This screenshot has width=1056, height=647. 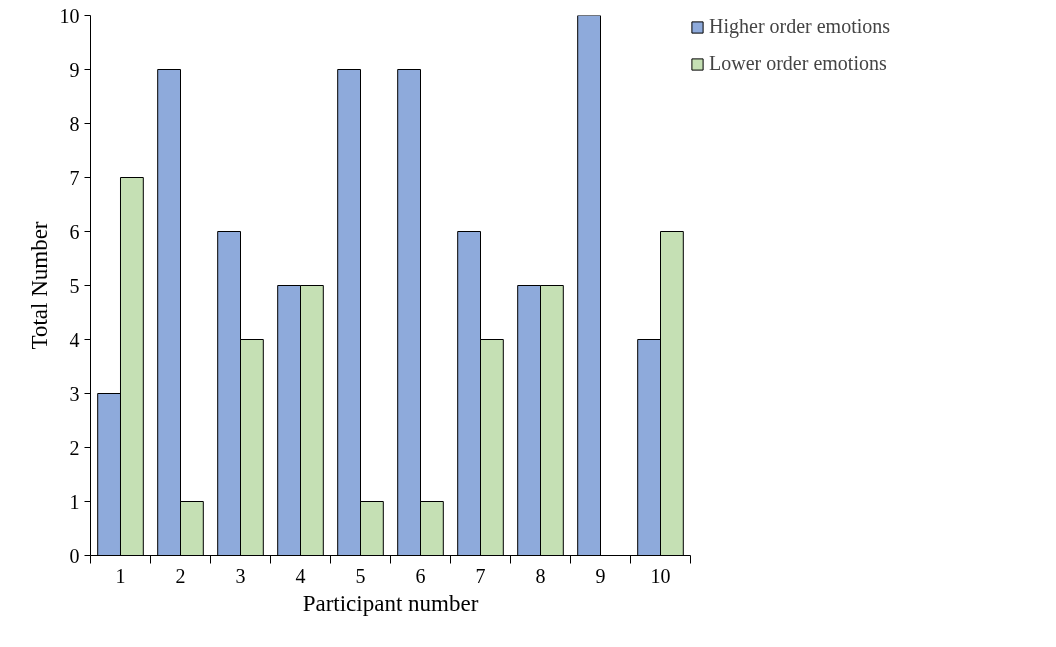 I want to click on y-axis-title: Total Number, so click(x=39, y=285).